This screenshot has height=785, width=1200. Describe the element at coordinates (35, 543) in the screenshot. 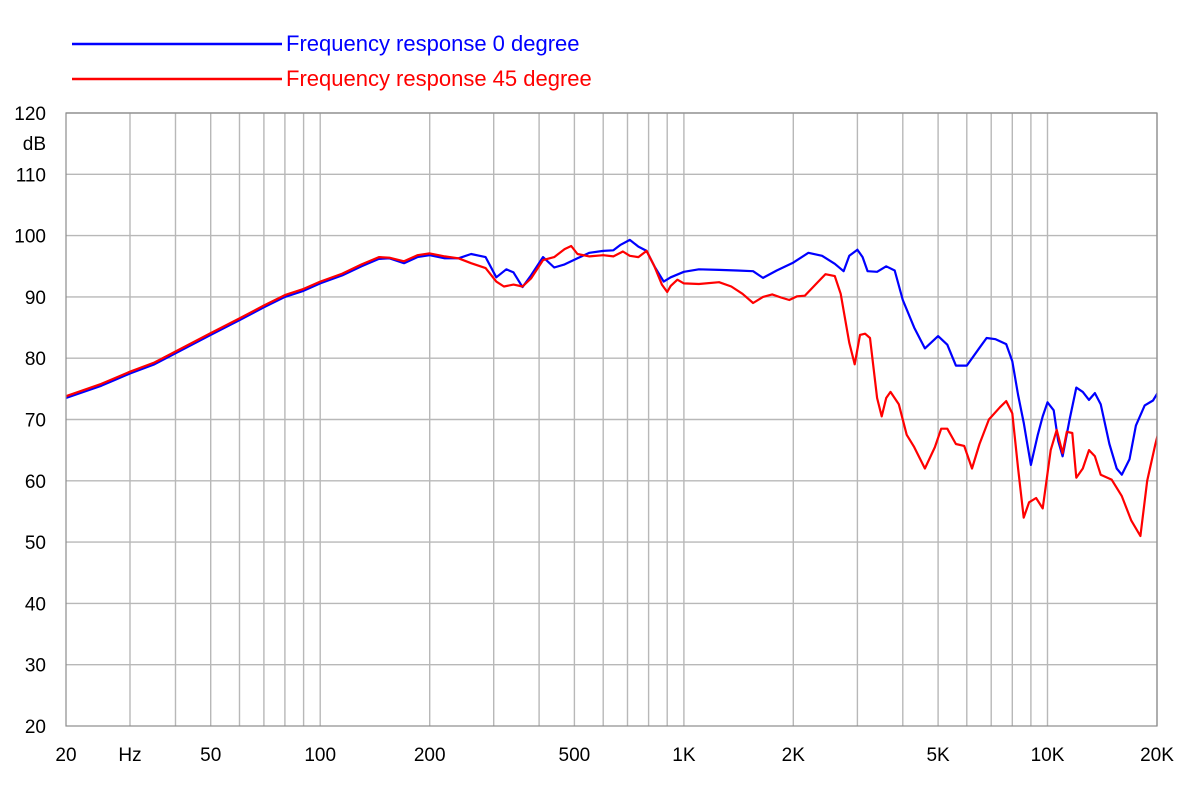

I see `y-tick-label-50: 50` at that location.